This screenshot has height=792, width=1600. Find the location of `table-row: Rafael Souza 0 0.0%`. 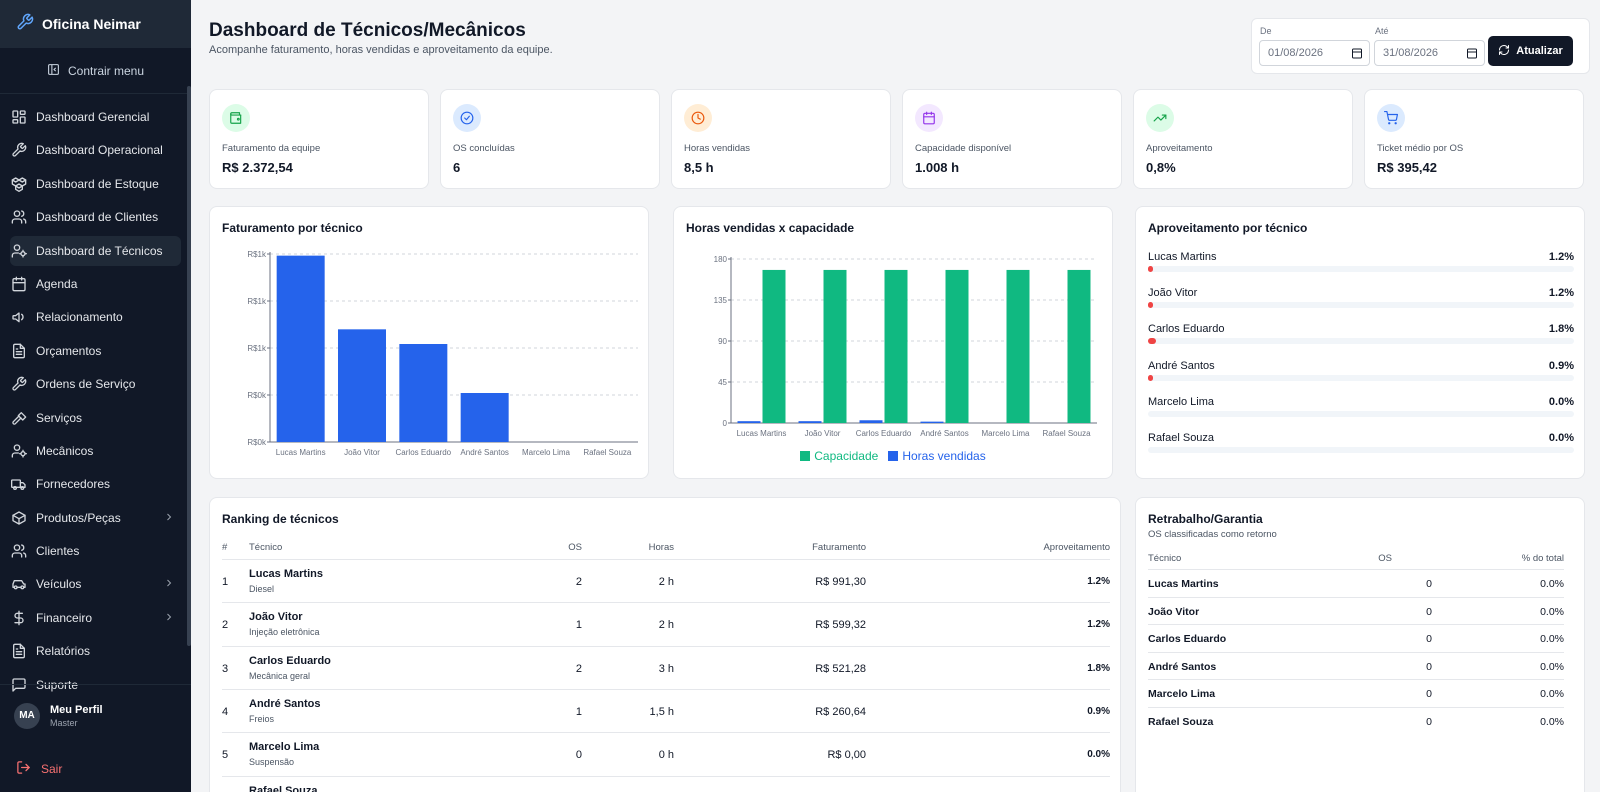

table-row: Rafael Souza 0 0.0% is located at coordinates (1356, 721).